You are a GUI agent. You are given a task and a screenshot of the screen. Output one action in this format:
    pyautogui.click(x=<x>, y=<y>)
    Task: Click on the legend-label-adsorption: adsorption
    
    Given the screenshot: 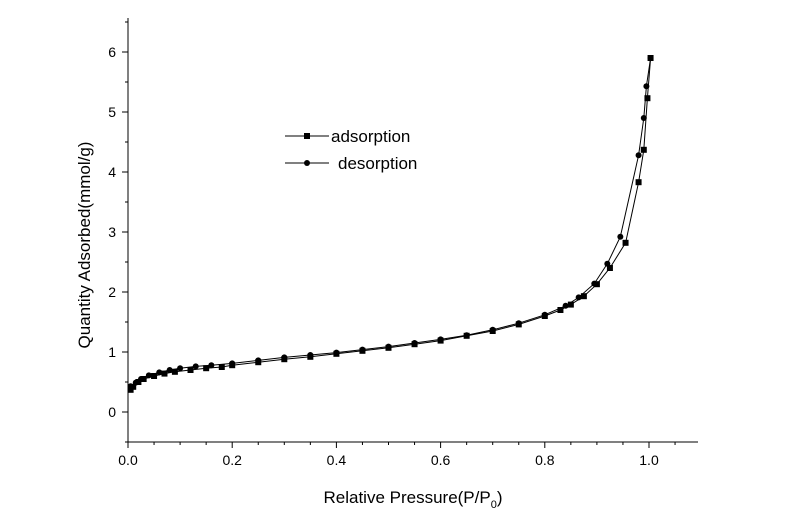 What is the action you would take?
    pyautogui.click(x=370, y=136)
    